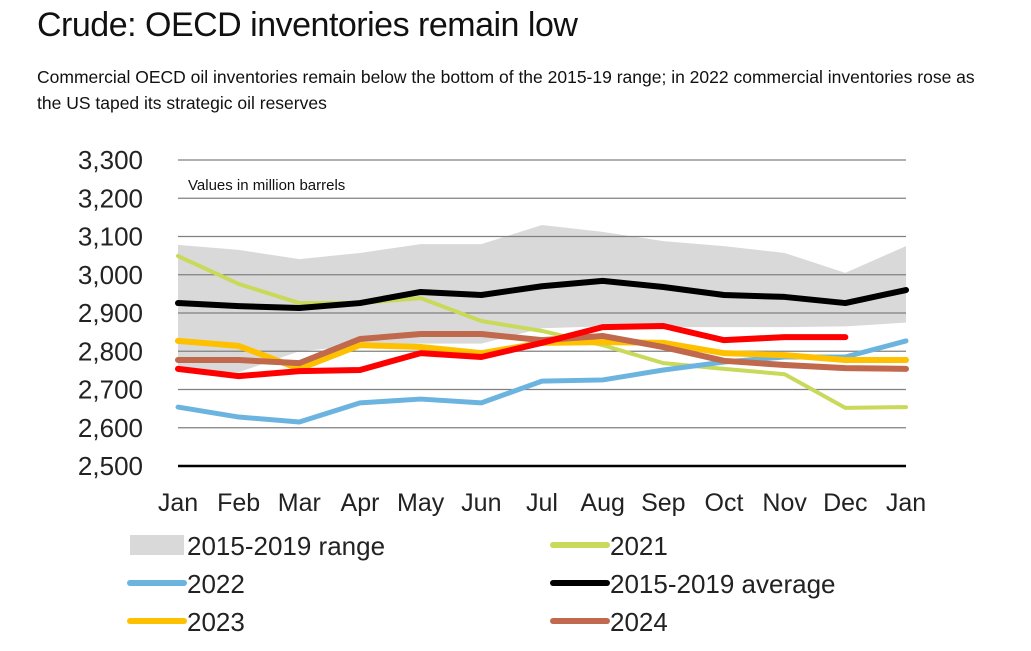 This screenshot has width=1031, height=651. What do you see at coordinates (299, 503) in the screenshot?
I see `x-tick-label: Mar` at bounding box center [299, 503].